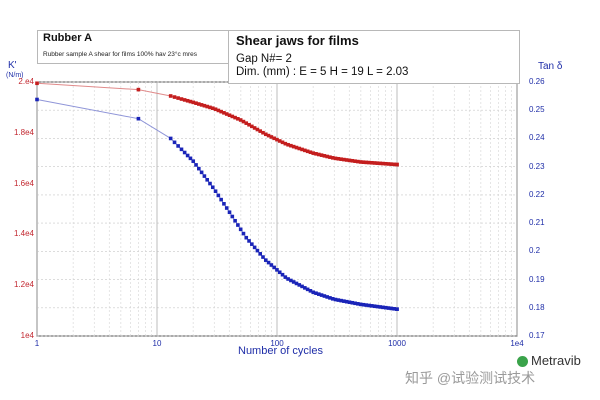 This screenshot has height=400, width=600. I want to click on chart-title: Shear jaws for films, so click(297, 40).